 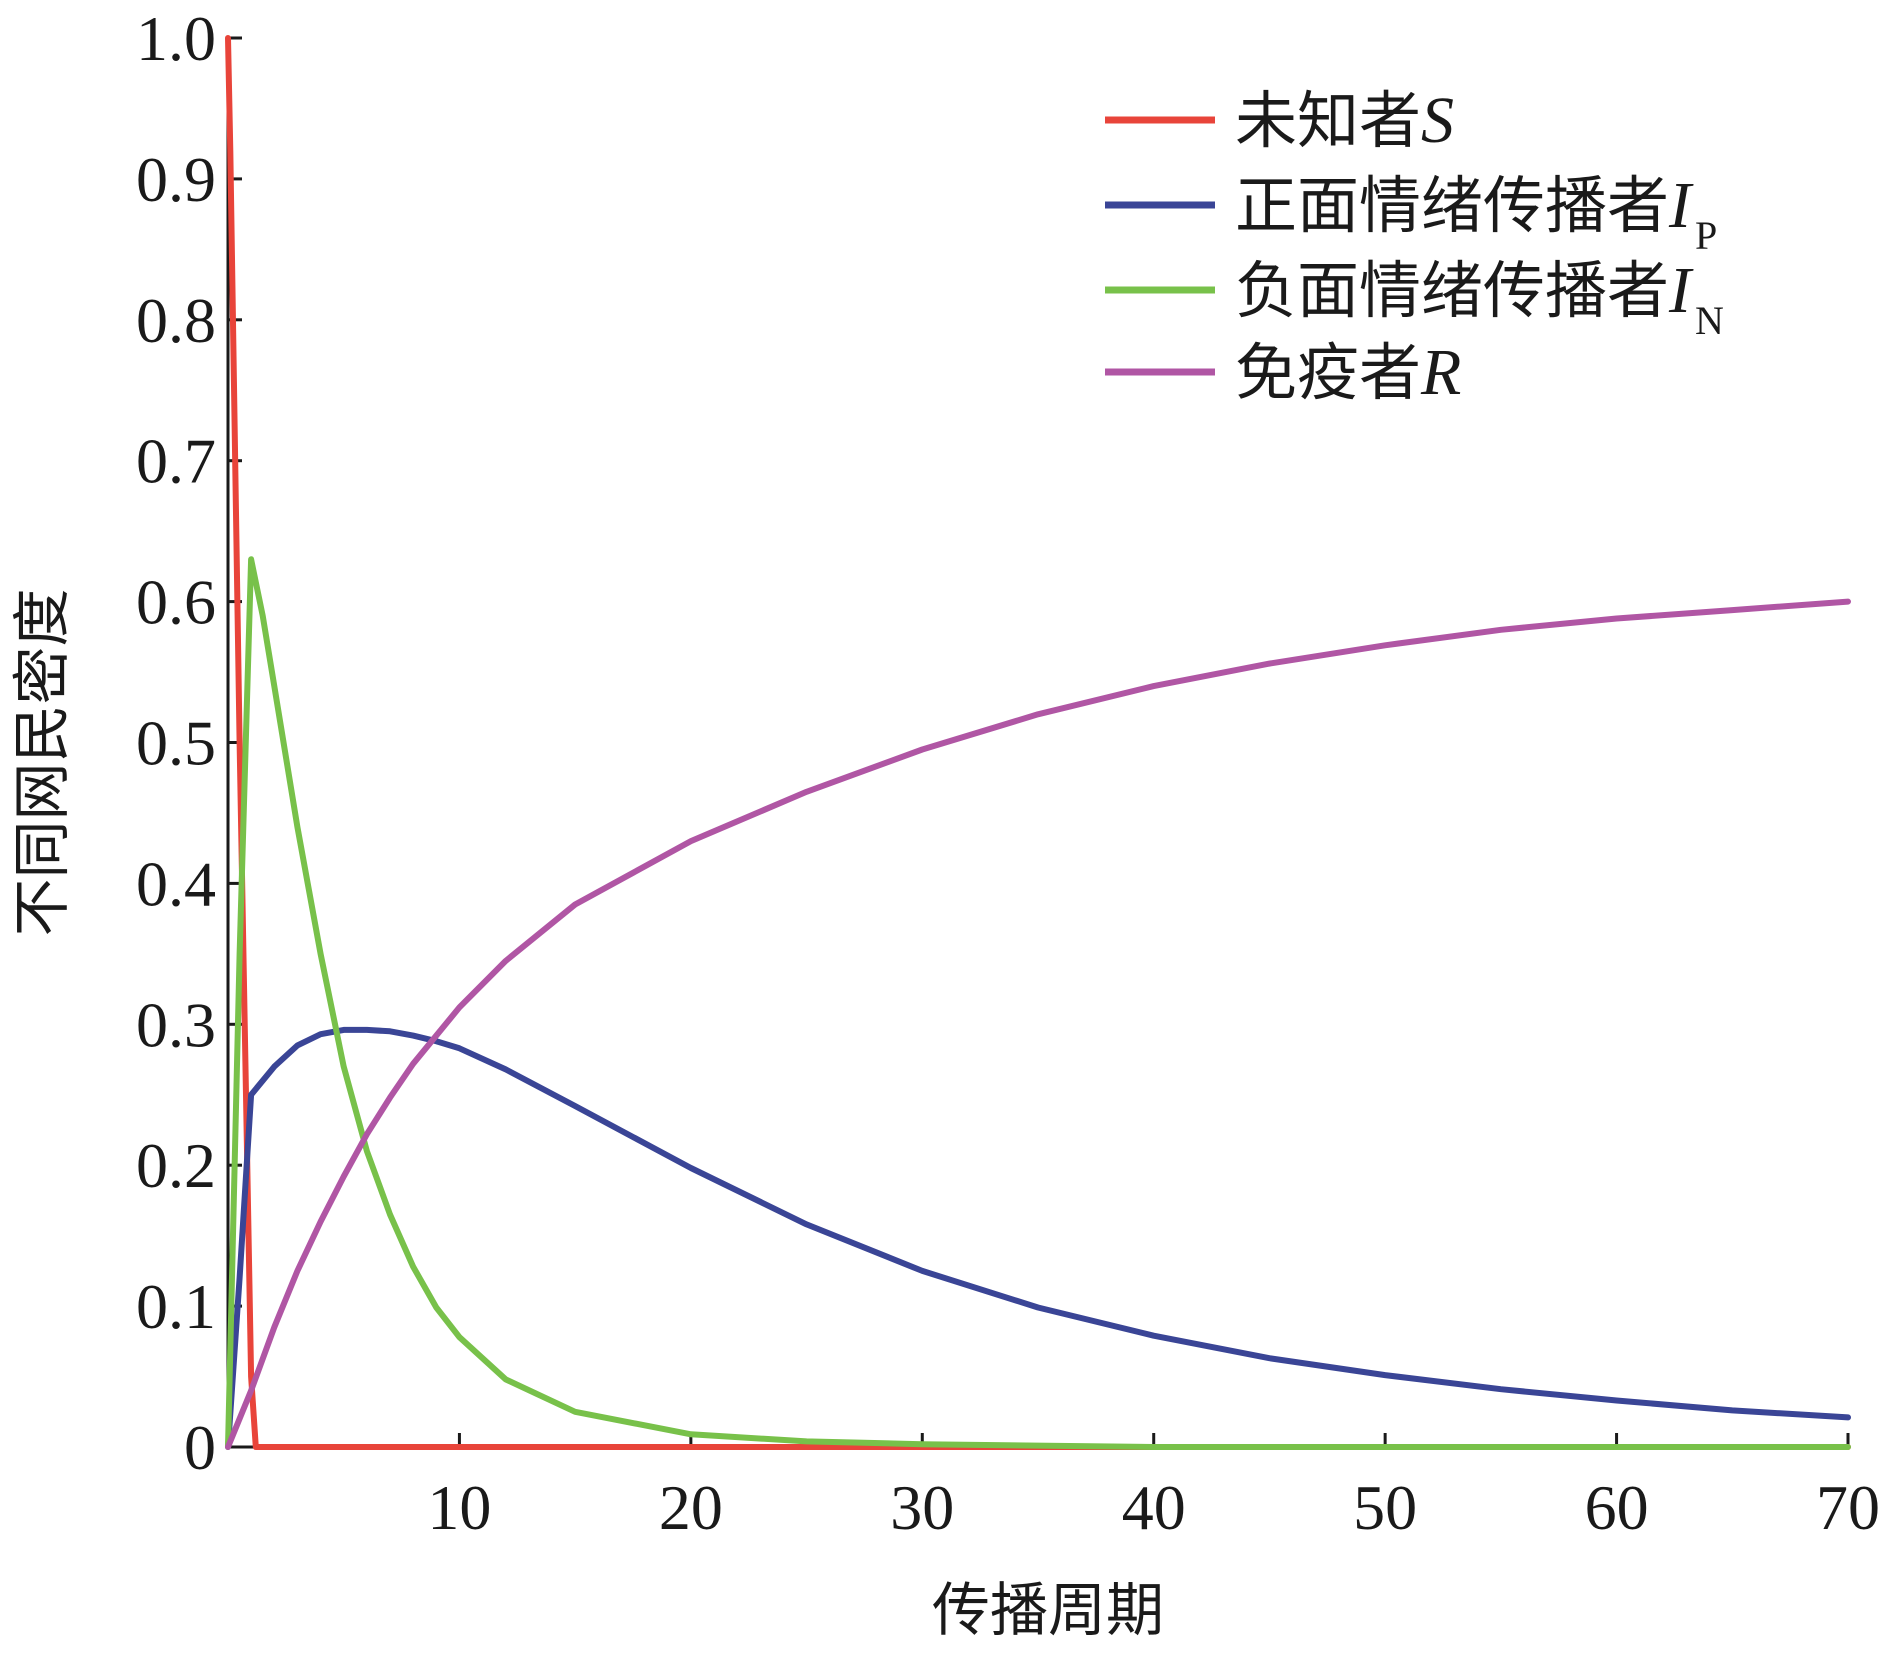 I want to click on legend-label: 未知者S, so click(x=1344, y=120).